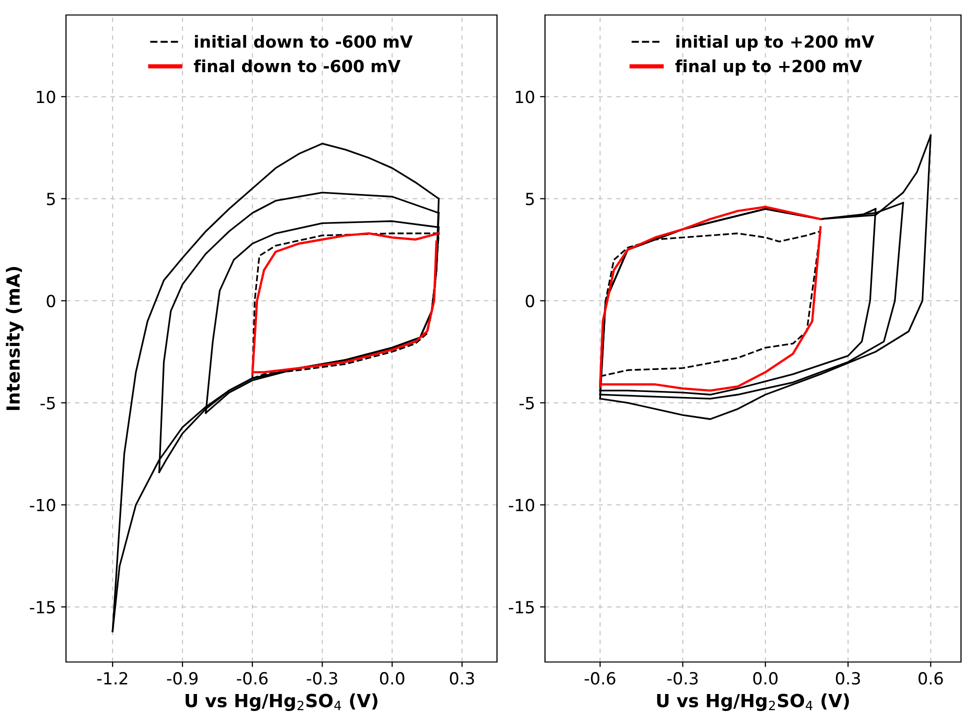  Describe the element at coordinates (15, 338) in the screenshot. I see `y-axis-title: Intensity (mA)` at that location.